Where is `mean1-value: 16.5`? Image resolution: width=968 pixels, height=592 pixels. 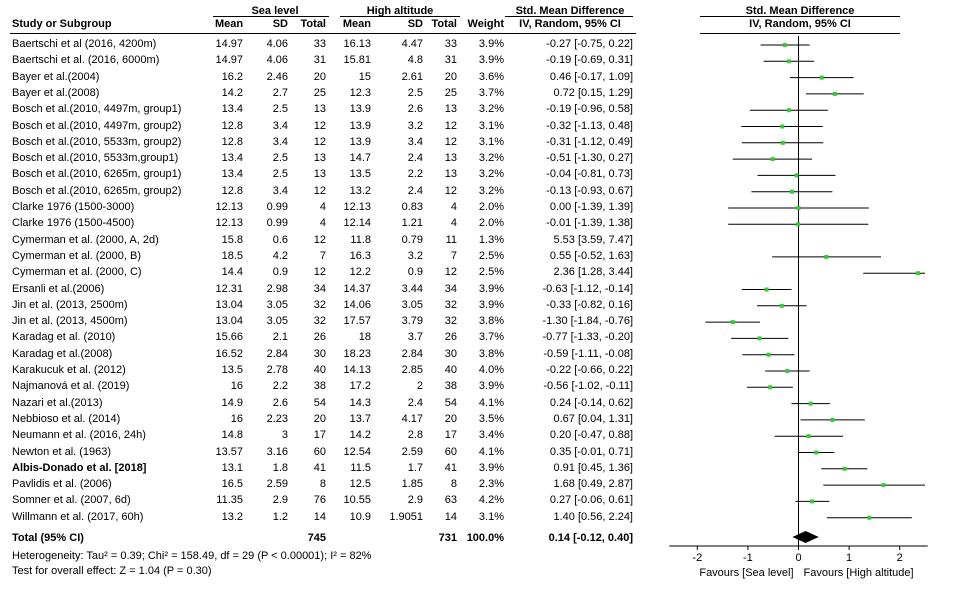 mean1-value: 16.5 is located at coordinates (232, 484).